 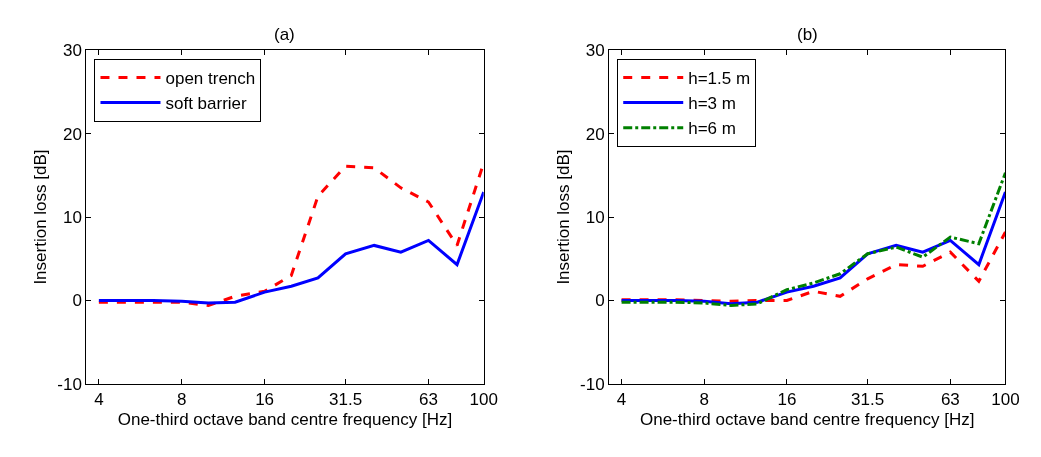 What do you see at coordinates (712, 104) in the screenshot?
I see `legend-label: h=3 m` at bounding box center [712, 104].